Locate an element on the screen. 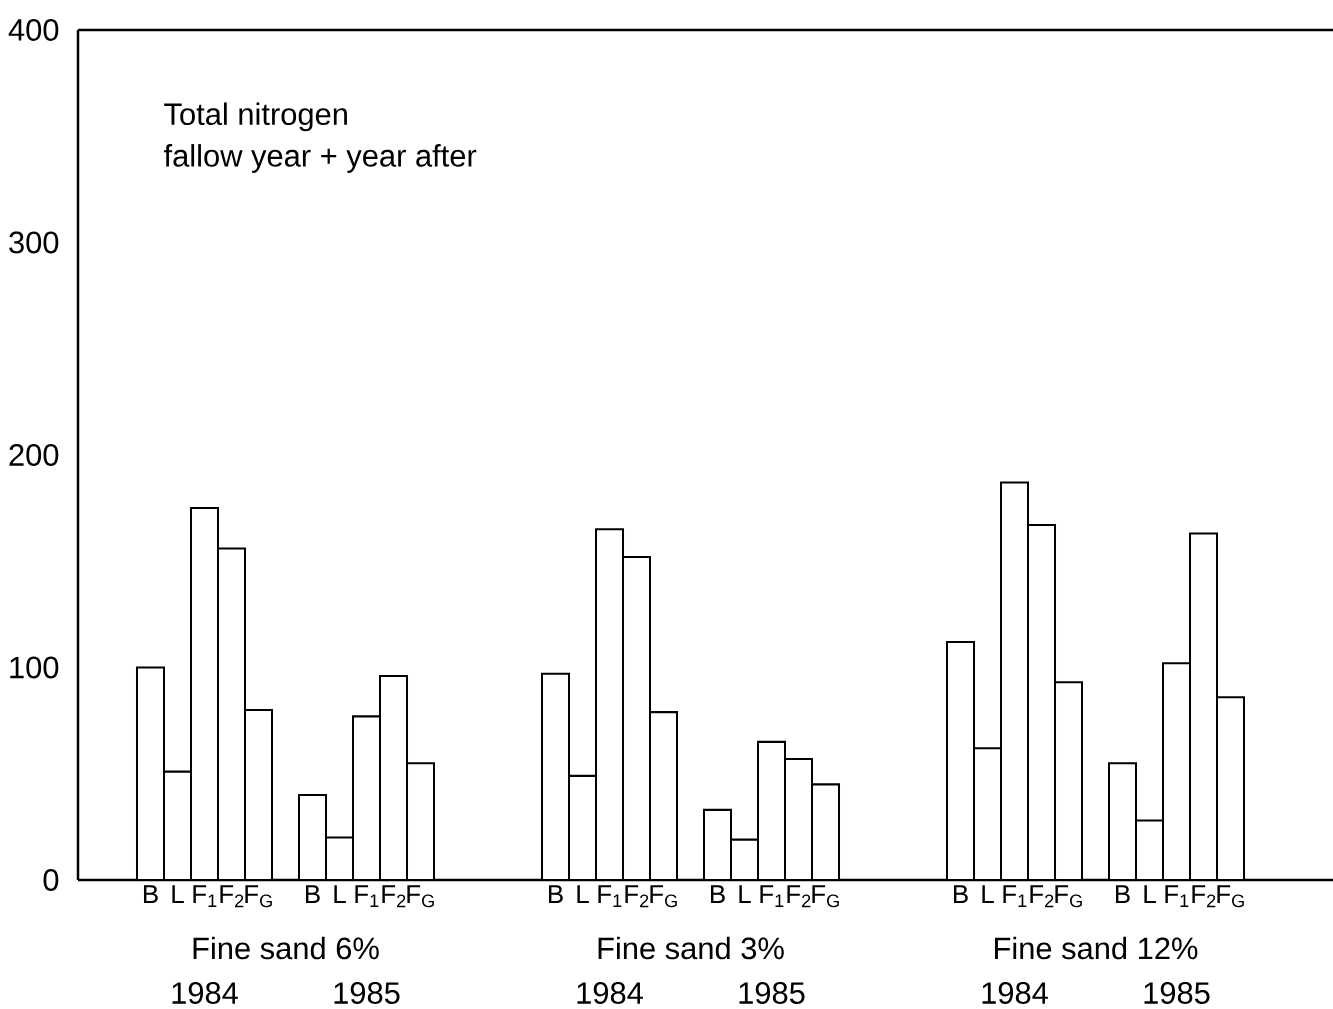 The height and width of the screenshot is (1009, 1333). y-tick-label: 100 is located at coordinates (34, 667).